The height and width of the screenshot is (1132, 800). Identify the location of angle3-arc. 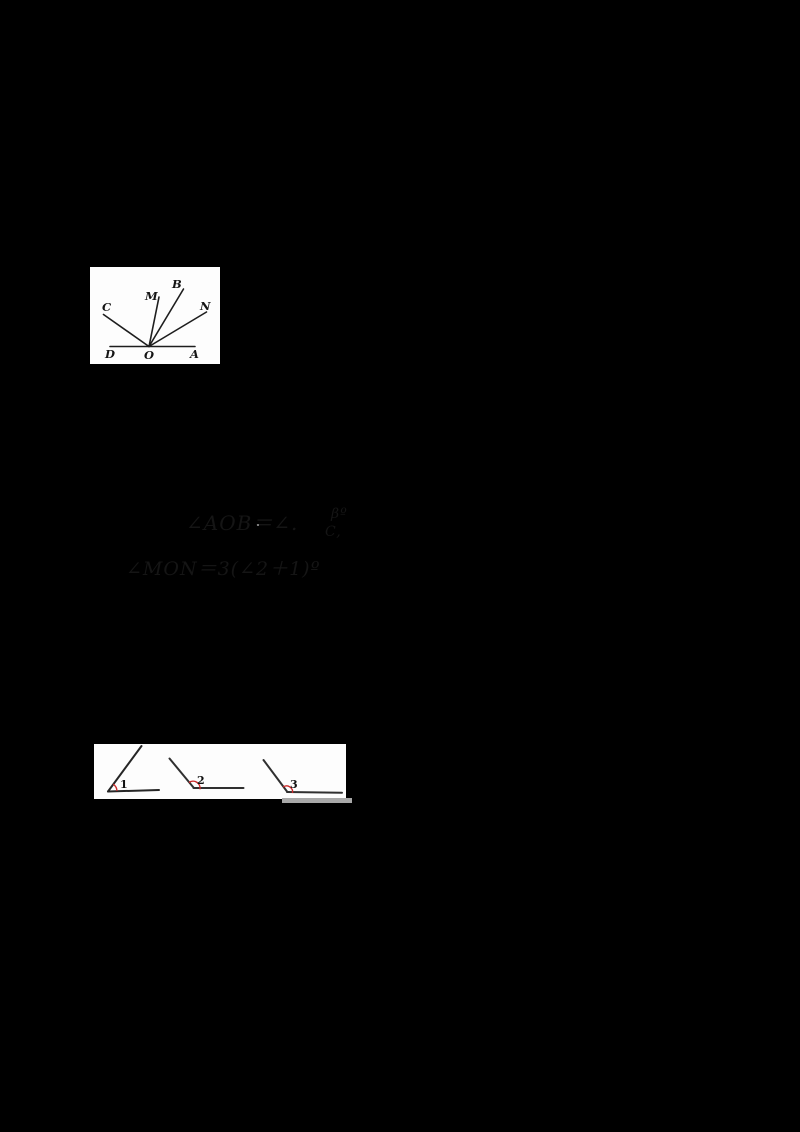
(288, 789).